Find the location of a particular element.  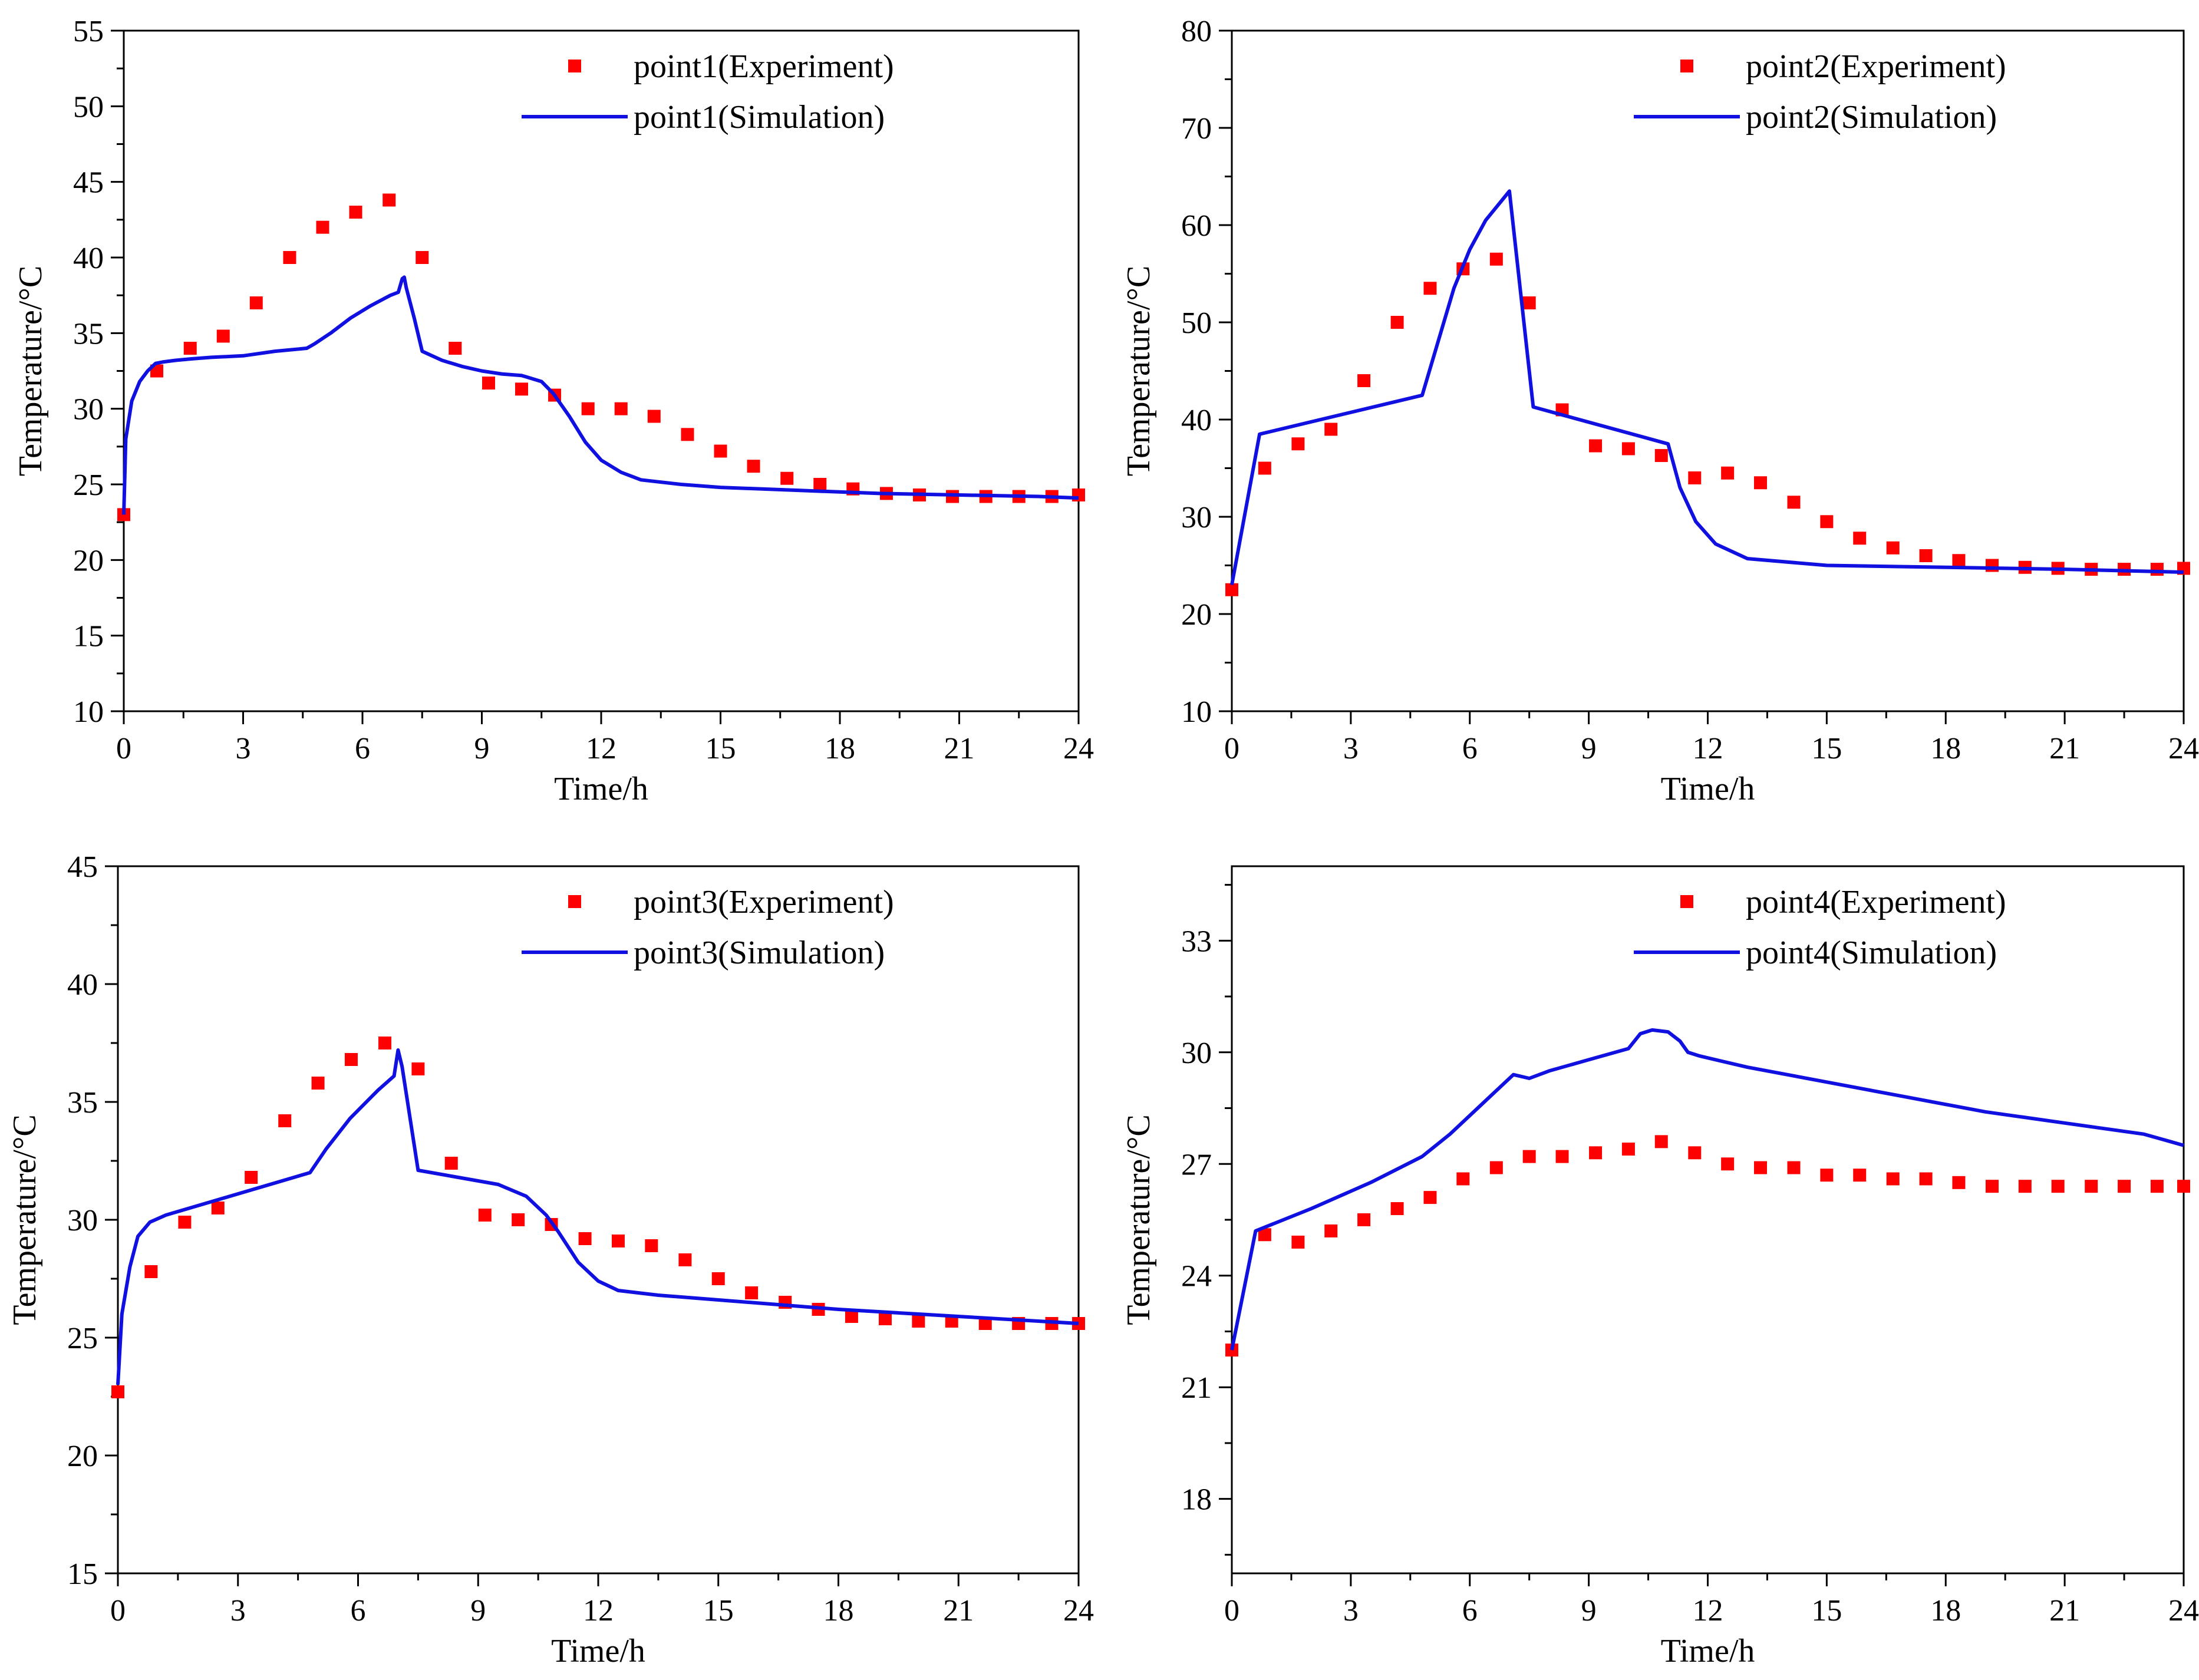

x-axis-label: Time/h is located at coordinates (598, 1651).